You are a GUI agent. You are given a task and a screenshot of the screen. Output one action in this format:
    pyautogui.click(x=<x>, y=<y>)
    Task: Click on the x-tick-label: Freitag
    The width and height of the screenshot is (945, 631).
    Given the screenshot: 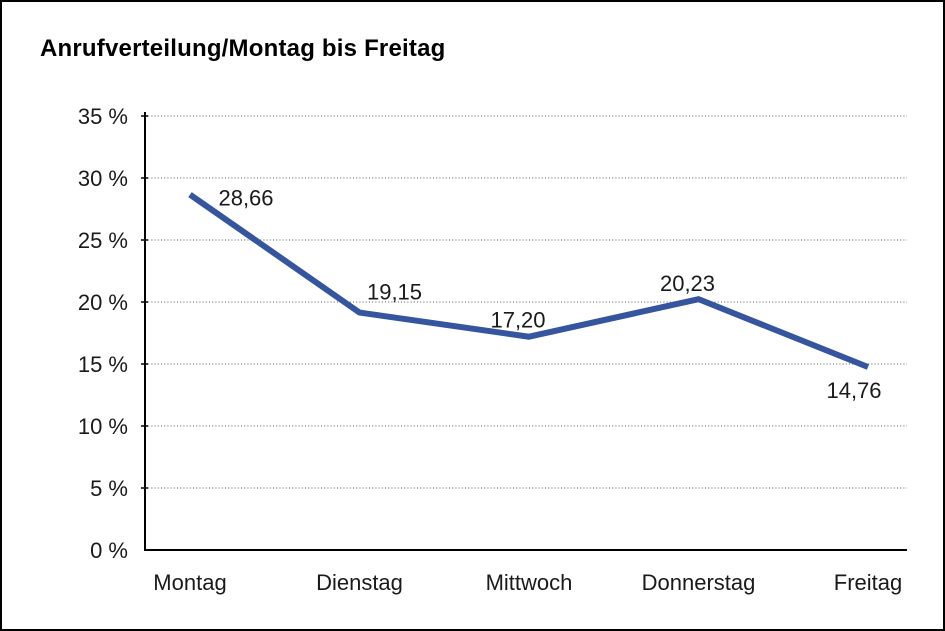 What is the action you would take?
    pyautogui.click(x=868, y=582)
    